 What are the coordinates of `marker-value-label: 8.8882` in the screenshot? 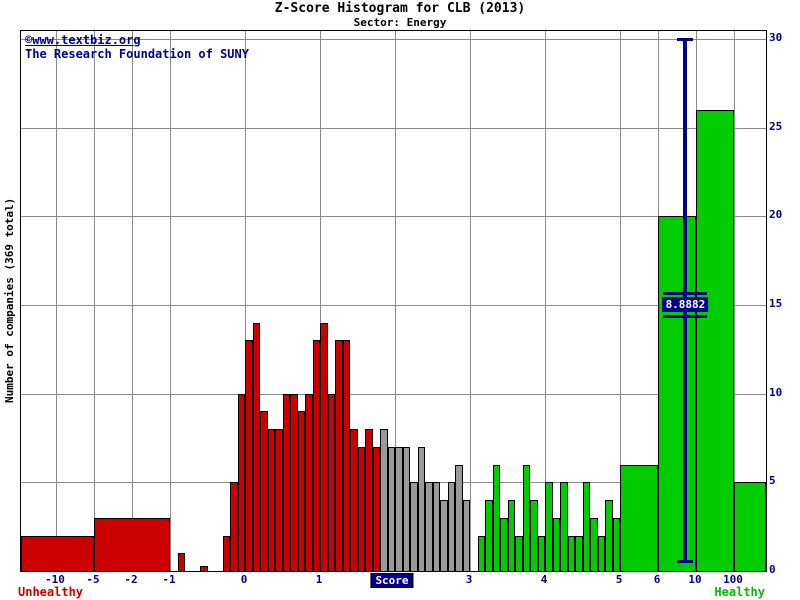 It's located at (685, 304).